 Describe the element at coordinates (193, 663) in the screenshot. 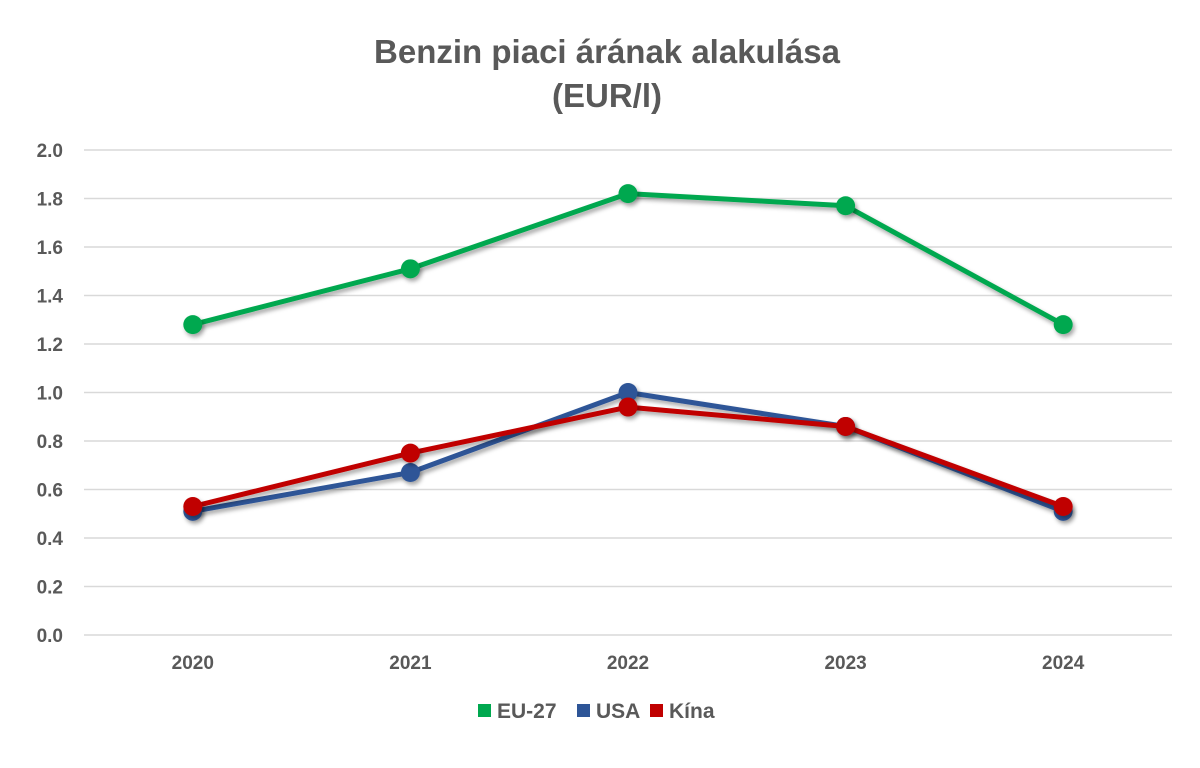

I see `x-tick-label: 2020` at that location.